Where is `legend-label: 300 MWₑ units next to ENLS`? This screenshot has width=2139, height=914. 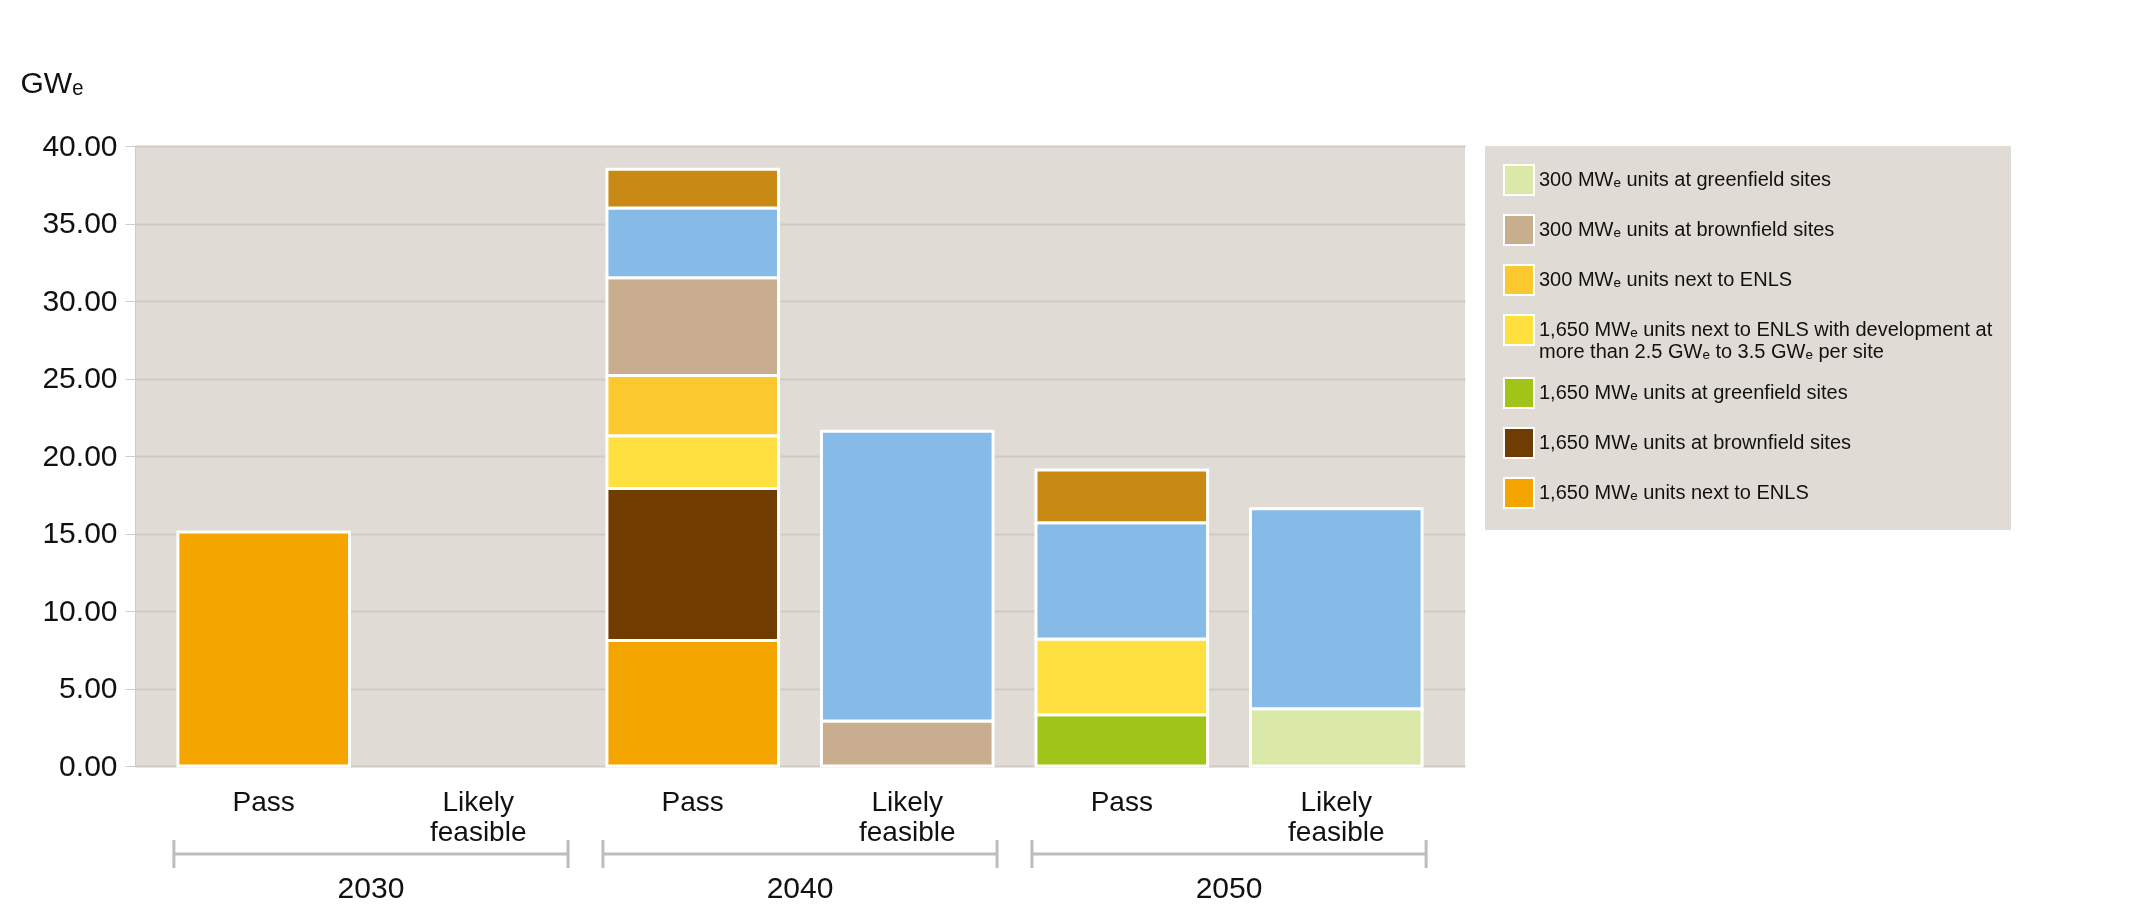 legend-label: 300 MWₑ units next to ENLS is located at coordinates (1666, 279).